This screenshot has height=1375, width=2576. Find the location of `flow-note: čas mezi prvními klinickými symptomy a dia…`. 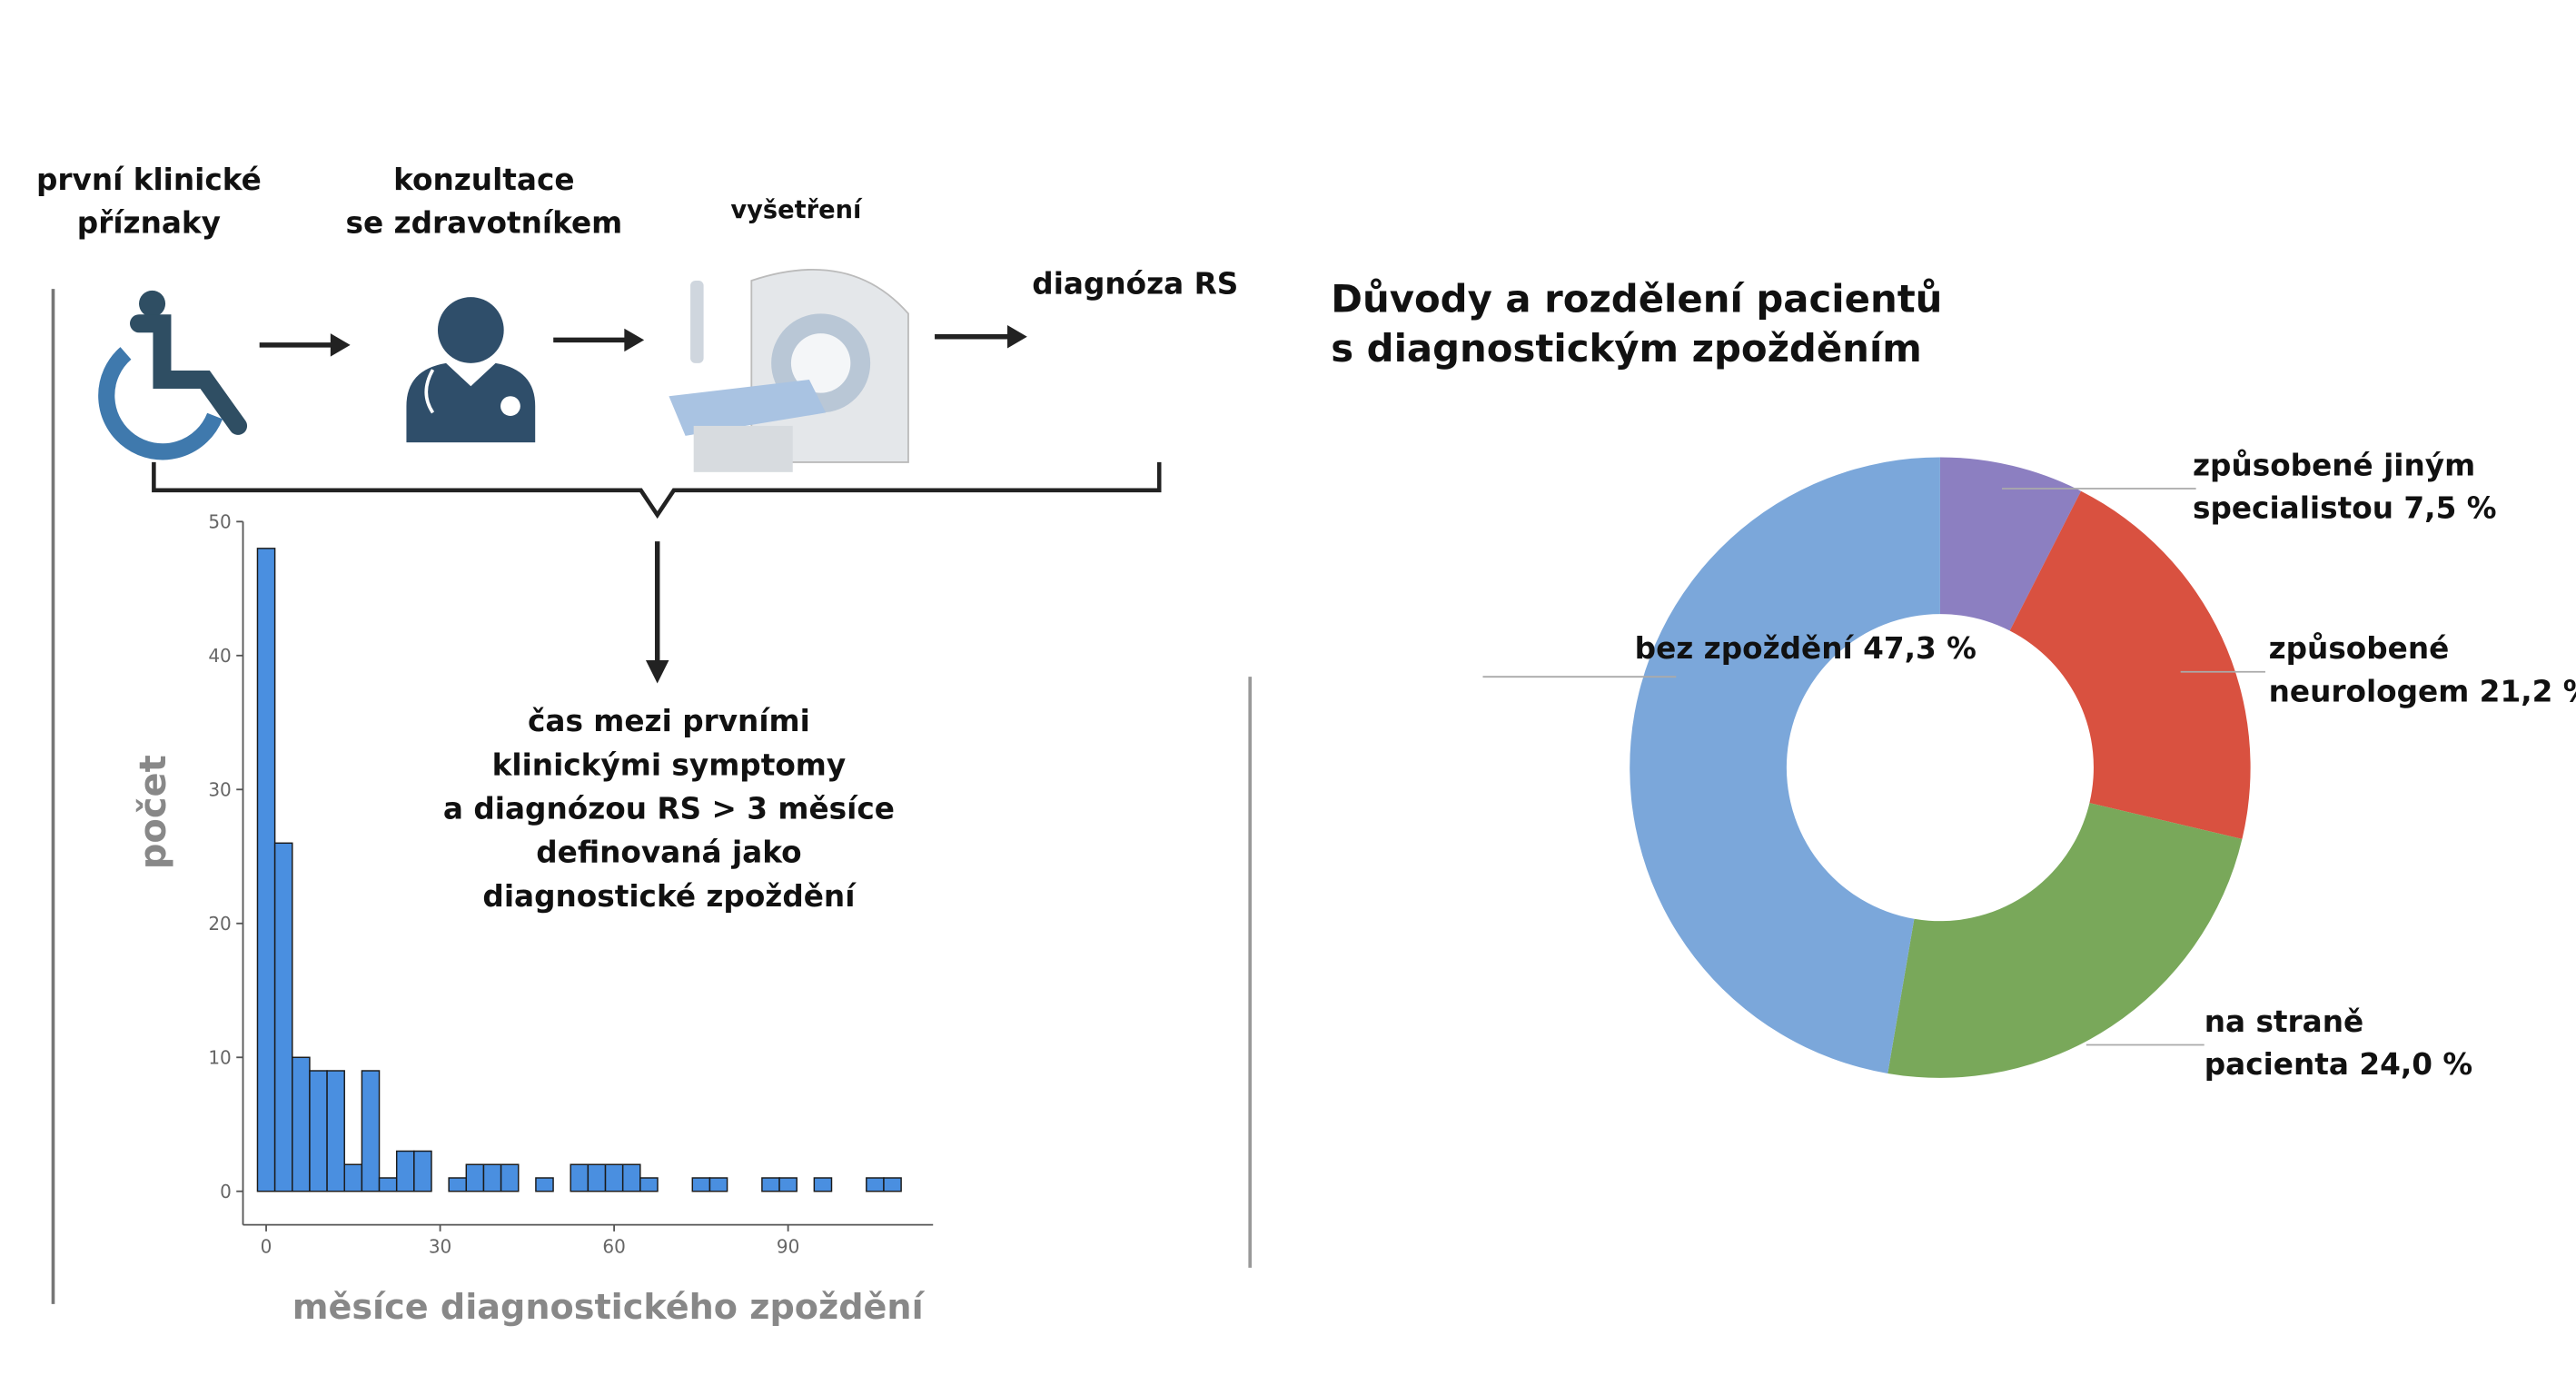

flow-note: čas mezi prvními klinickými symptomy a dia… is located at coordinates (669, 809).